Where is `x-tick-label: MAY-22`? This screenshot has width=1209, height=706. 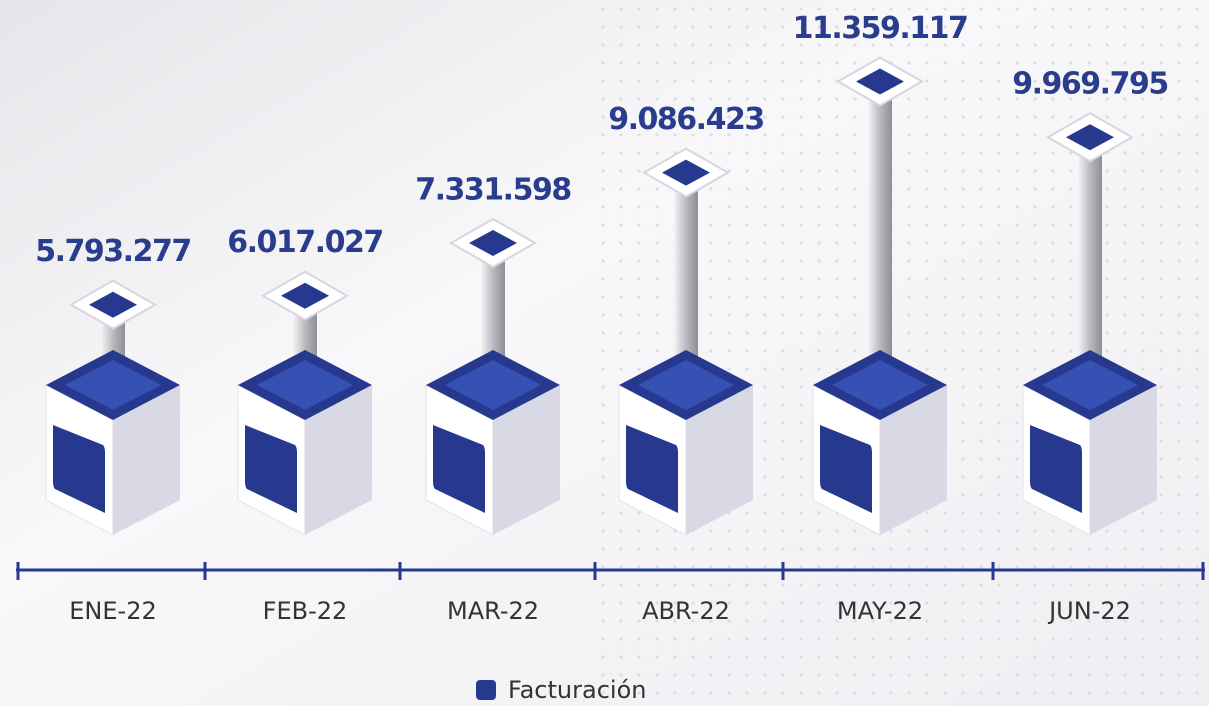
x-tick-label: MAY-22 is located at coordinates (880, 611).